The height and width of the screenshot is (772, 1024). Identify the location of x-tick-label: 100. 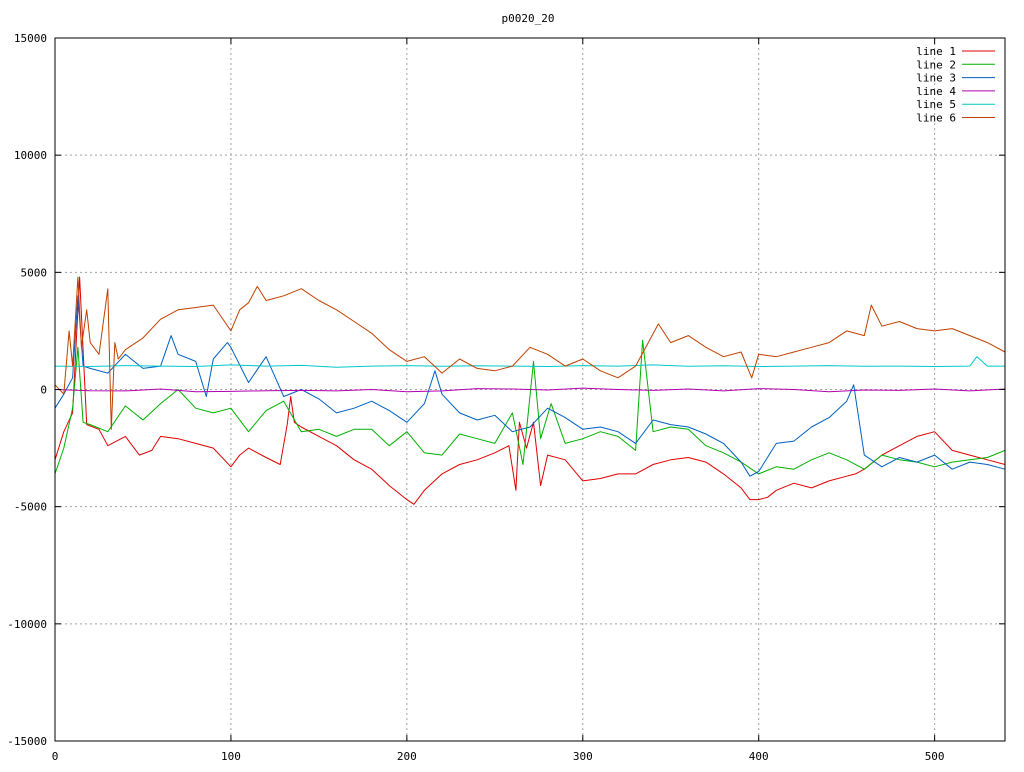
(231, 756).